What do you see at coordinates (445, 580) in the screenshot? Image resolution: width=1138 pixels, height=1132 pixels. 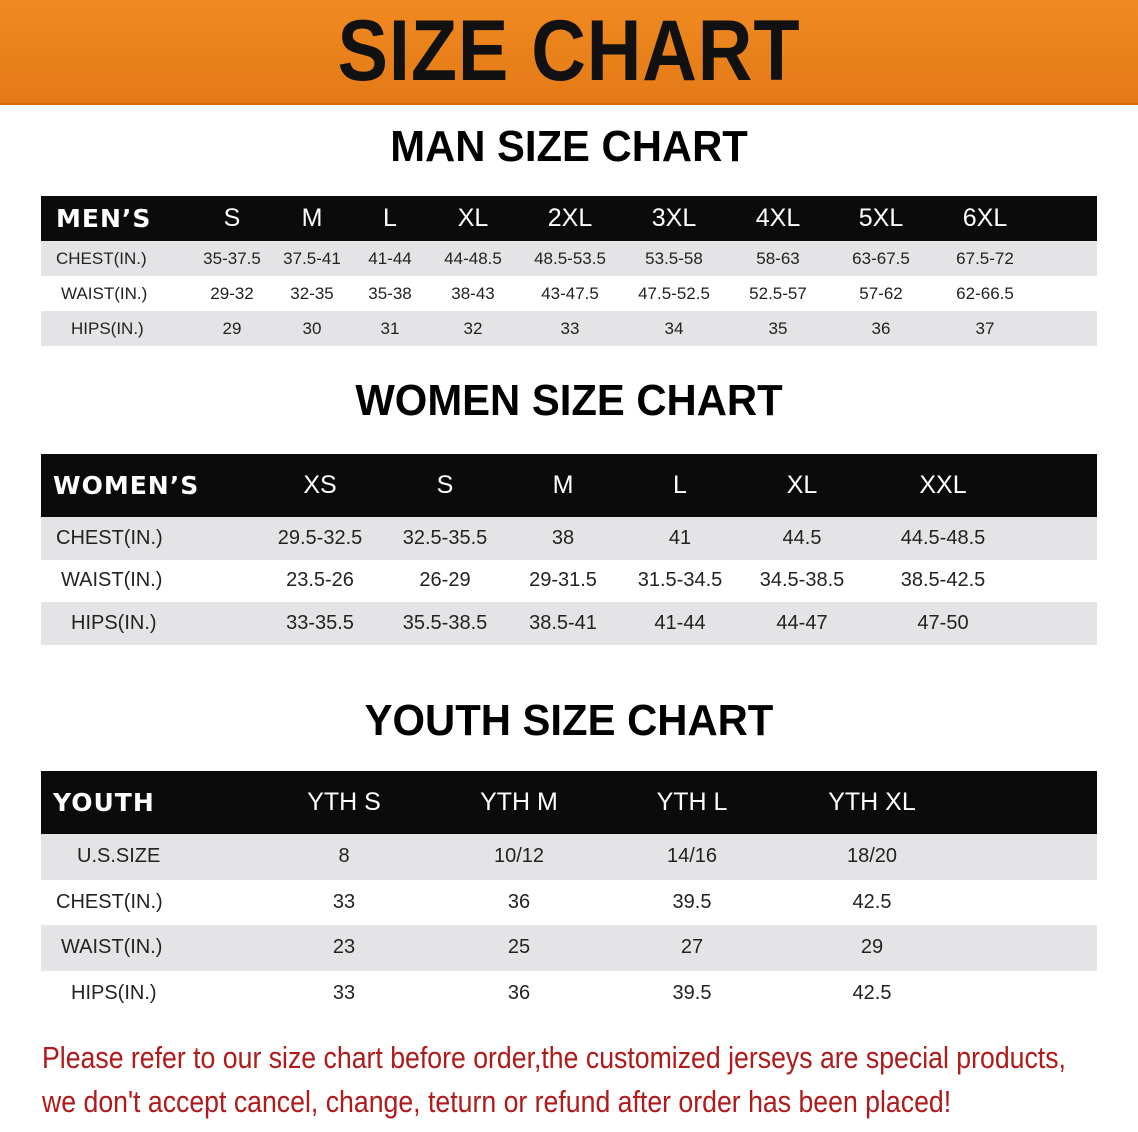 I see `size-value: 26-29` at bounding box center [445, 580].